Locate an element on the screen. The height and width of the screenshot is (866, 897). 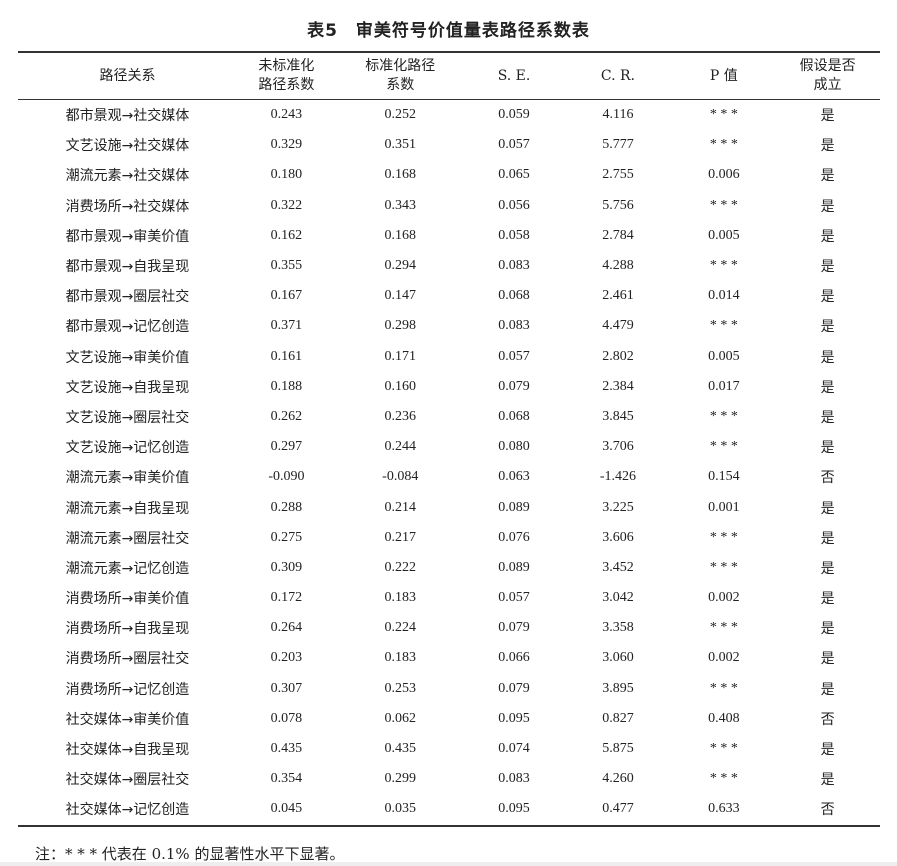
table-cell: 0.183 is located at coordinates (400, 598).